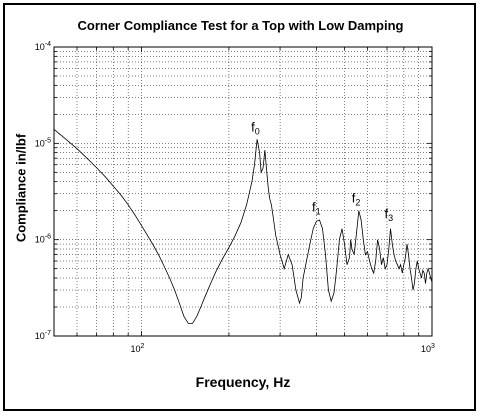 The height and width of the screenshot is (416, 481). What do you see at coordinates (43, 335) in the screenshot?
I see `y-tick-label: 10⁻⁷` at bounding box center [43, 335].